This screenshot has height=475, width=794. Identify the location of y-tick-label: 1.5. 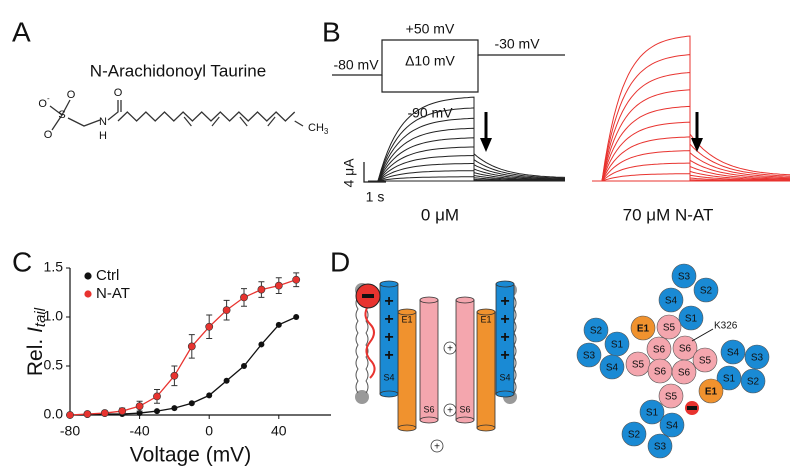
(54, 267).